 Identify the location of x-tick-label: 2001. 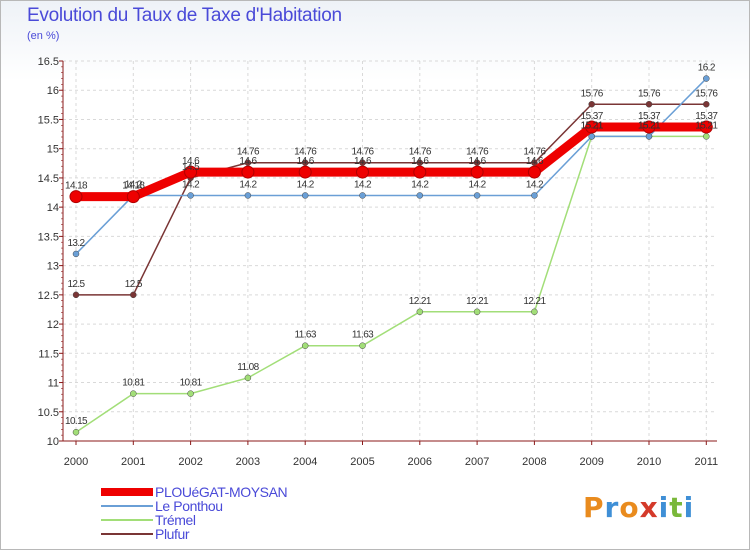
(133, 462).